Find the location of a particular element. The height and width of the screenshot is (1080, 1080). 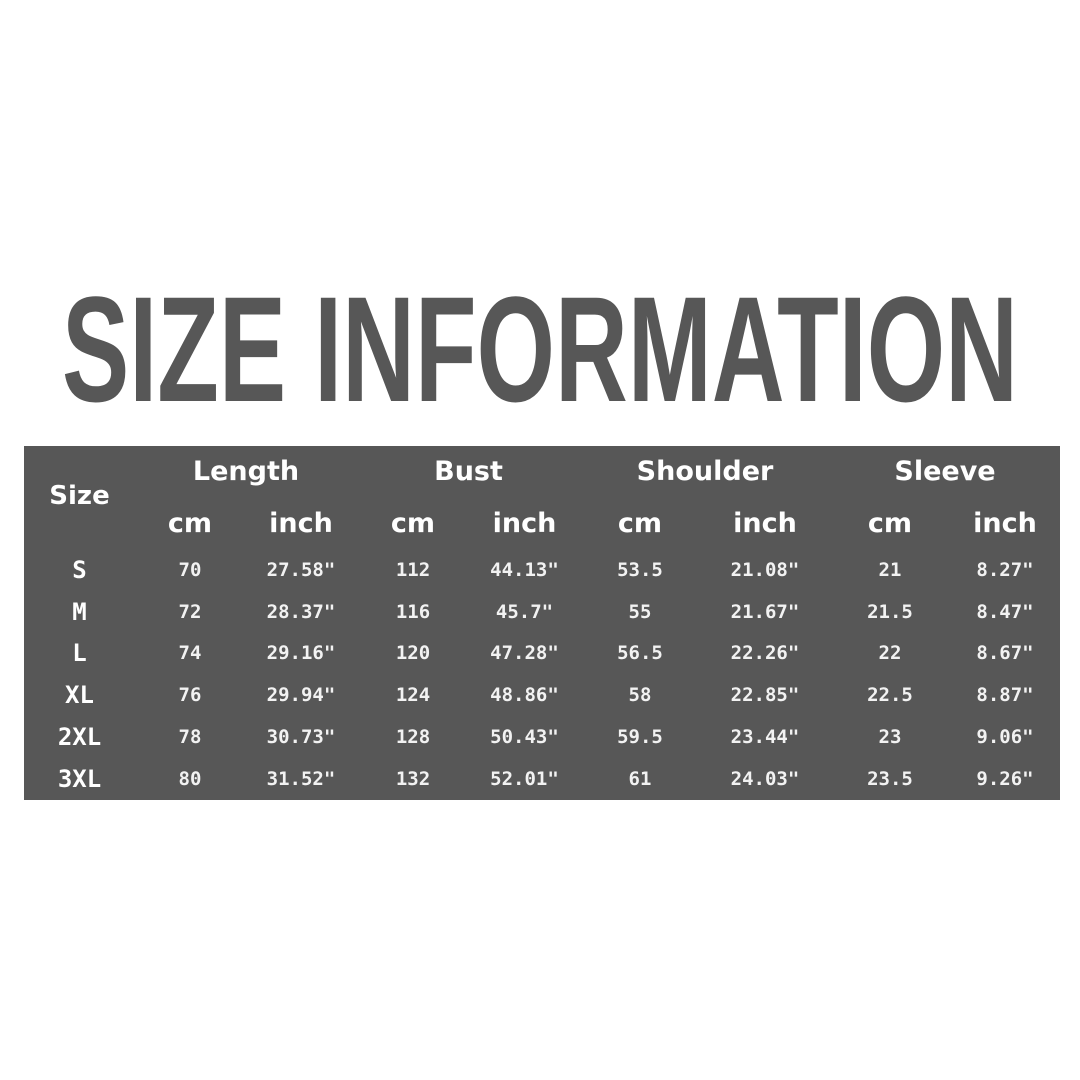

table-cell: 21.08" is located at coordinates (765, 569).